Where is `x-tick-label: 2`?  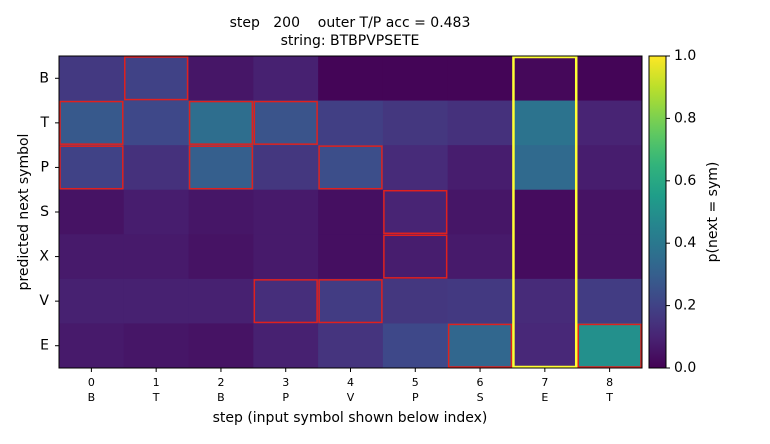 x-tick-label: 2 is located at coordinates (220, 382).